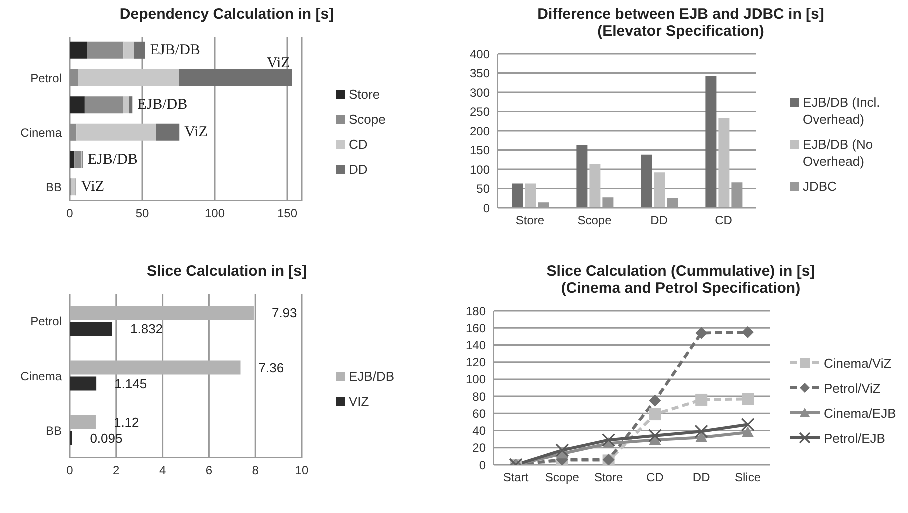 The image size is (908, 513). What do you see at coordinates (287, 213) in the screenshot?
I see `x-tick-label: 150` at bounding box center [287, 213].